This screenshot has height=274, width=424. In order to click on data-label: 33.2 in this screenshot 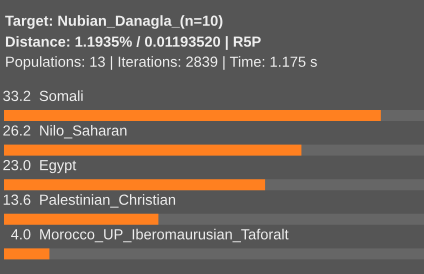, I will do `click(16, 96)`.